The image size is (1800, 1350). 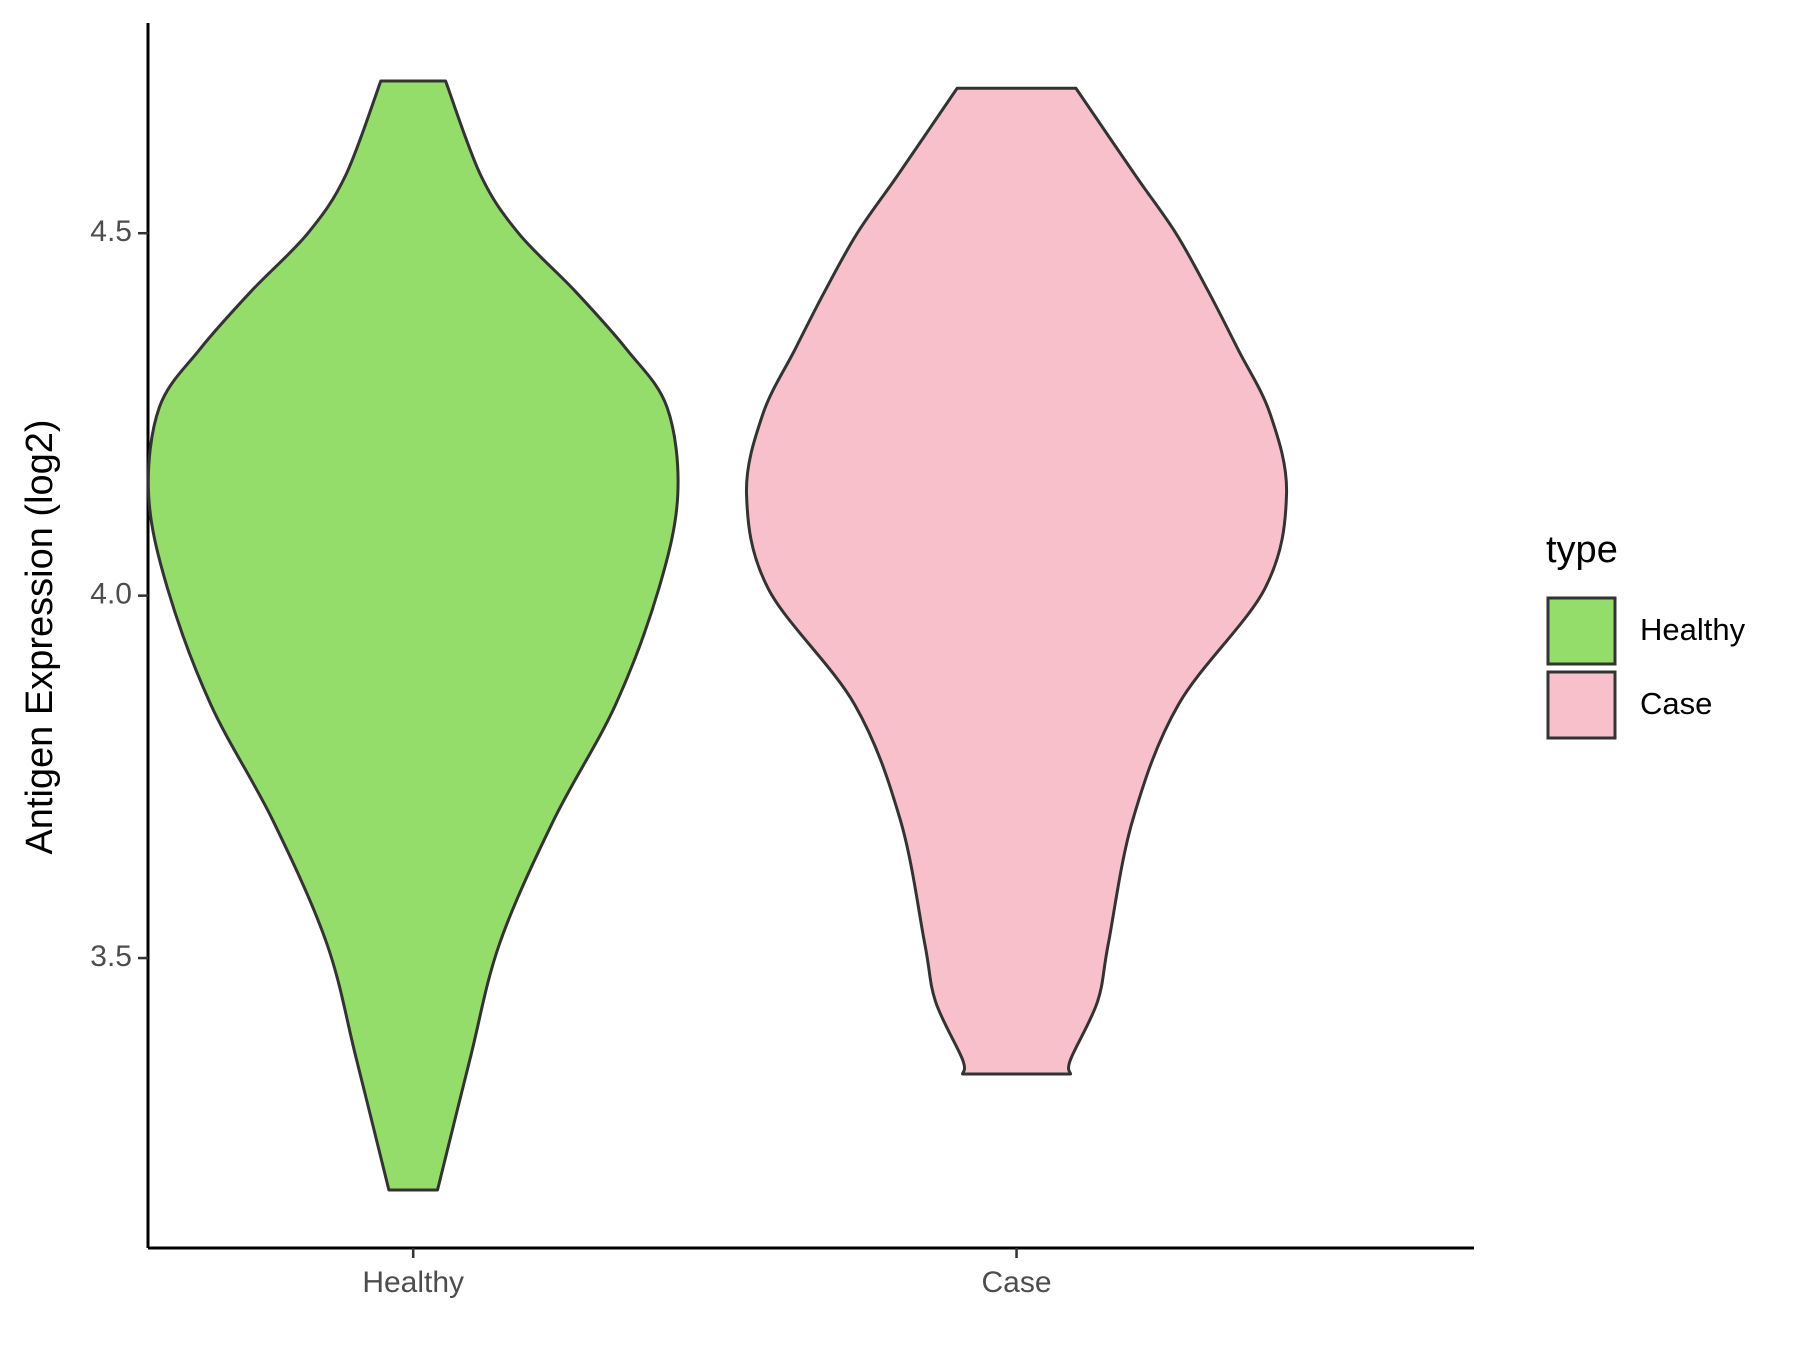 What do you see at coordinates (1582, 550) in the screenshot?
I see `legend-title: type` at bounding box center [1582, 550].